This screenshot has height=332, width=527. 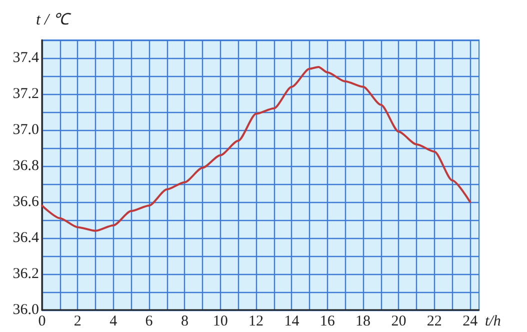 I want to click on y-tick-label: 36.0, so click(x=25, y=310).